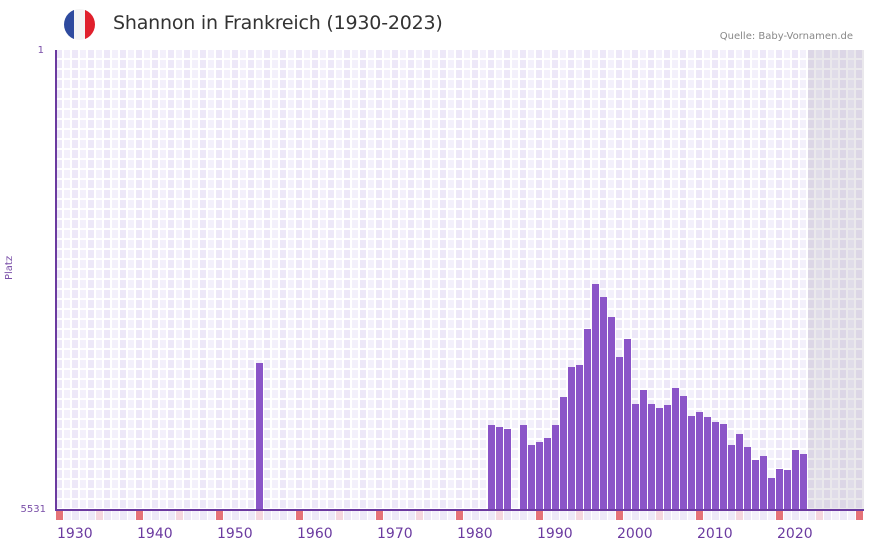 The width and height of the screenshot is (873, 552). What do you see at coordinates (667, 457) in the screenshot?
I see `bar-2006` at bounding box center [667, 457].